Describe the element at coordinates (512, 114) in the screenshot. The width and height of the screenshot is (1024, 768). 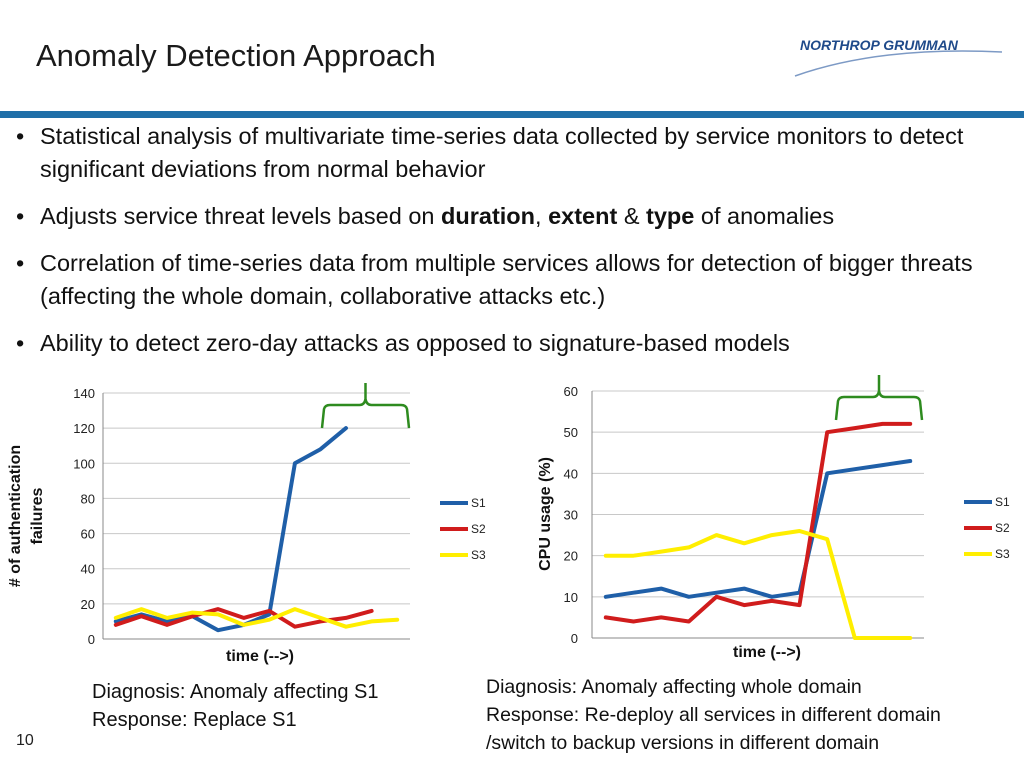
I see `title-accent-bar` at that location.